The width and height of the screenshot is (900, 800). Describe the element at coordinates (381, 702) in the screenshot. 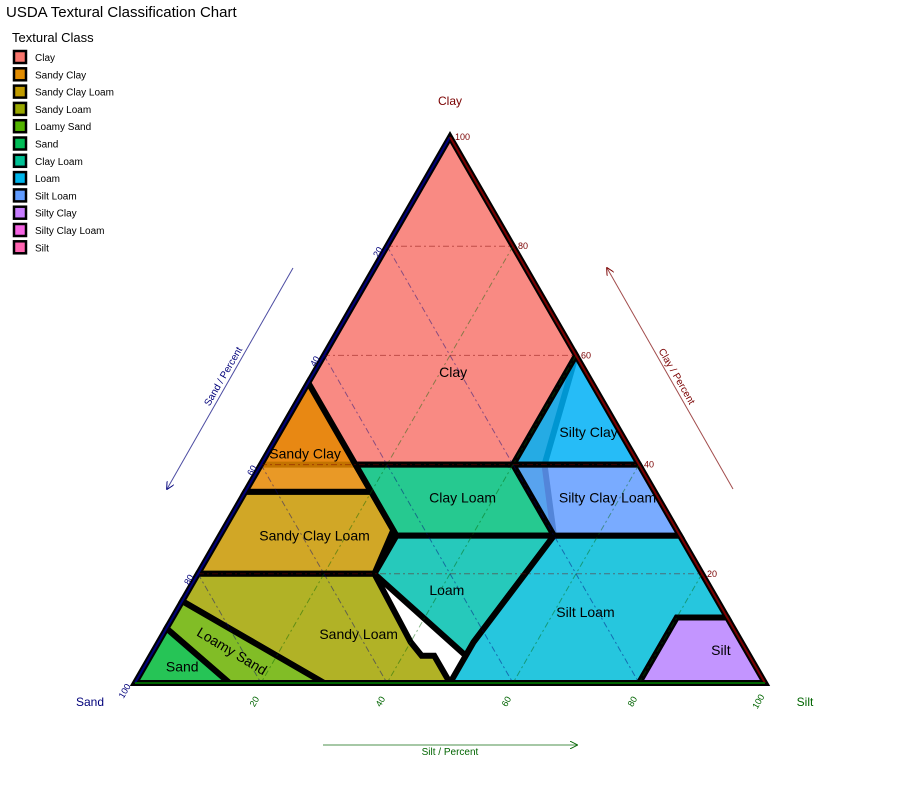

I see `tick-silt-40: 40` at that location.